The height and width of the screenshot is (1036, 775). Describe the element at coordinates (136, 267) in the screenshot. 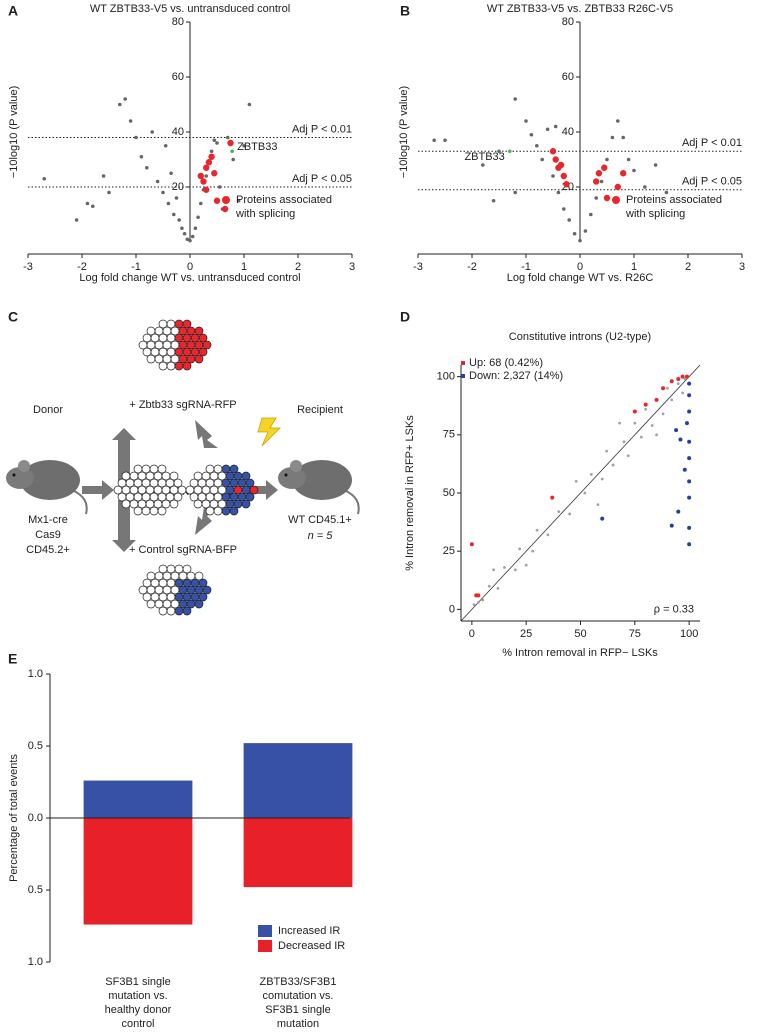

I see `x-tick-label: -1` at that location.